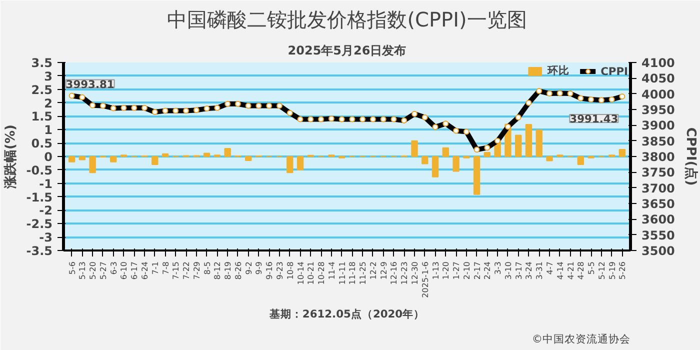 The image size is (700, 350). What do you see at coordinates (373, 271) in the screenshot?
I see `x-tick-label: 12-2` at bounding box center [373, 271].